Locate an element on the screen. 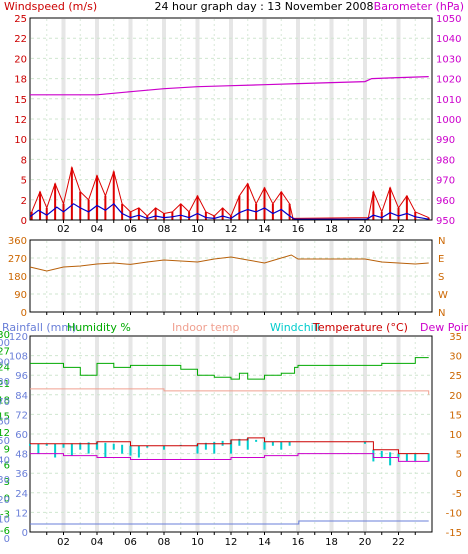 This screenshot has width=468, height=554. rain-axis-tick-label: 96 is located at coordinates (21, 376).